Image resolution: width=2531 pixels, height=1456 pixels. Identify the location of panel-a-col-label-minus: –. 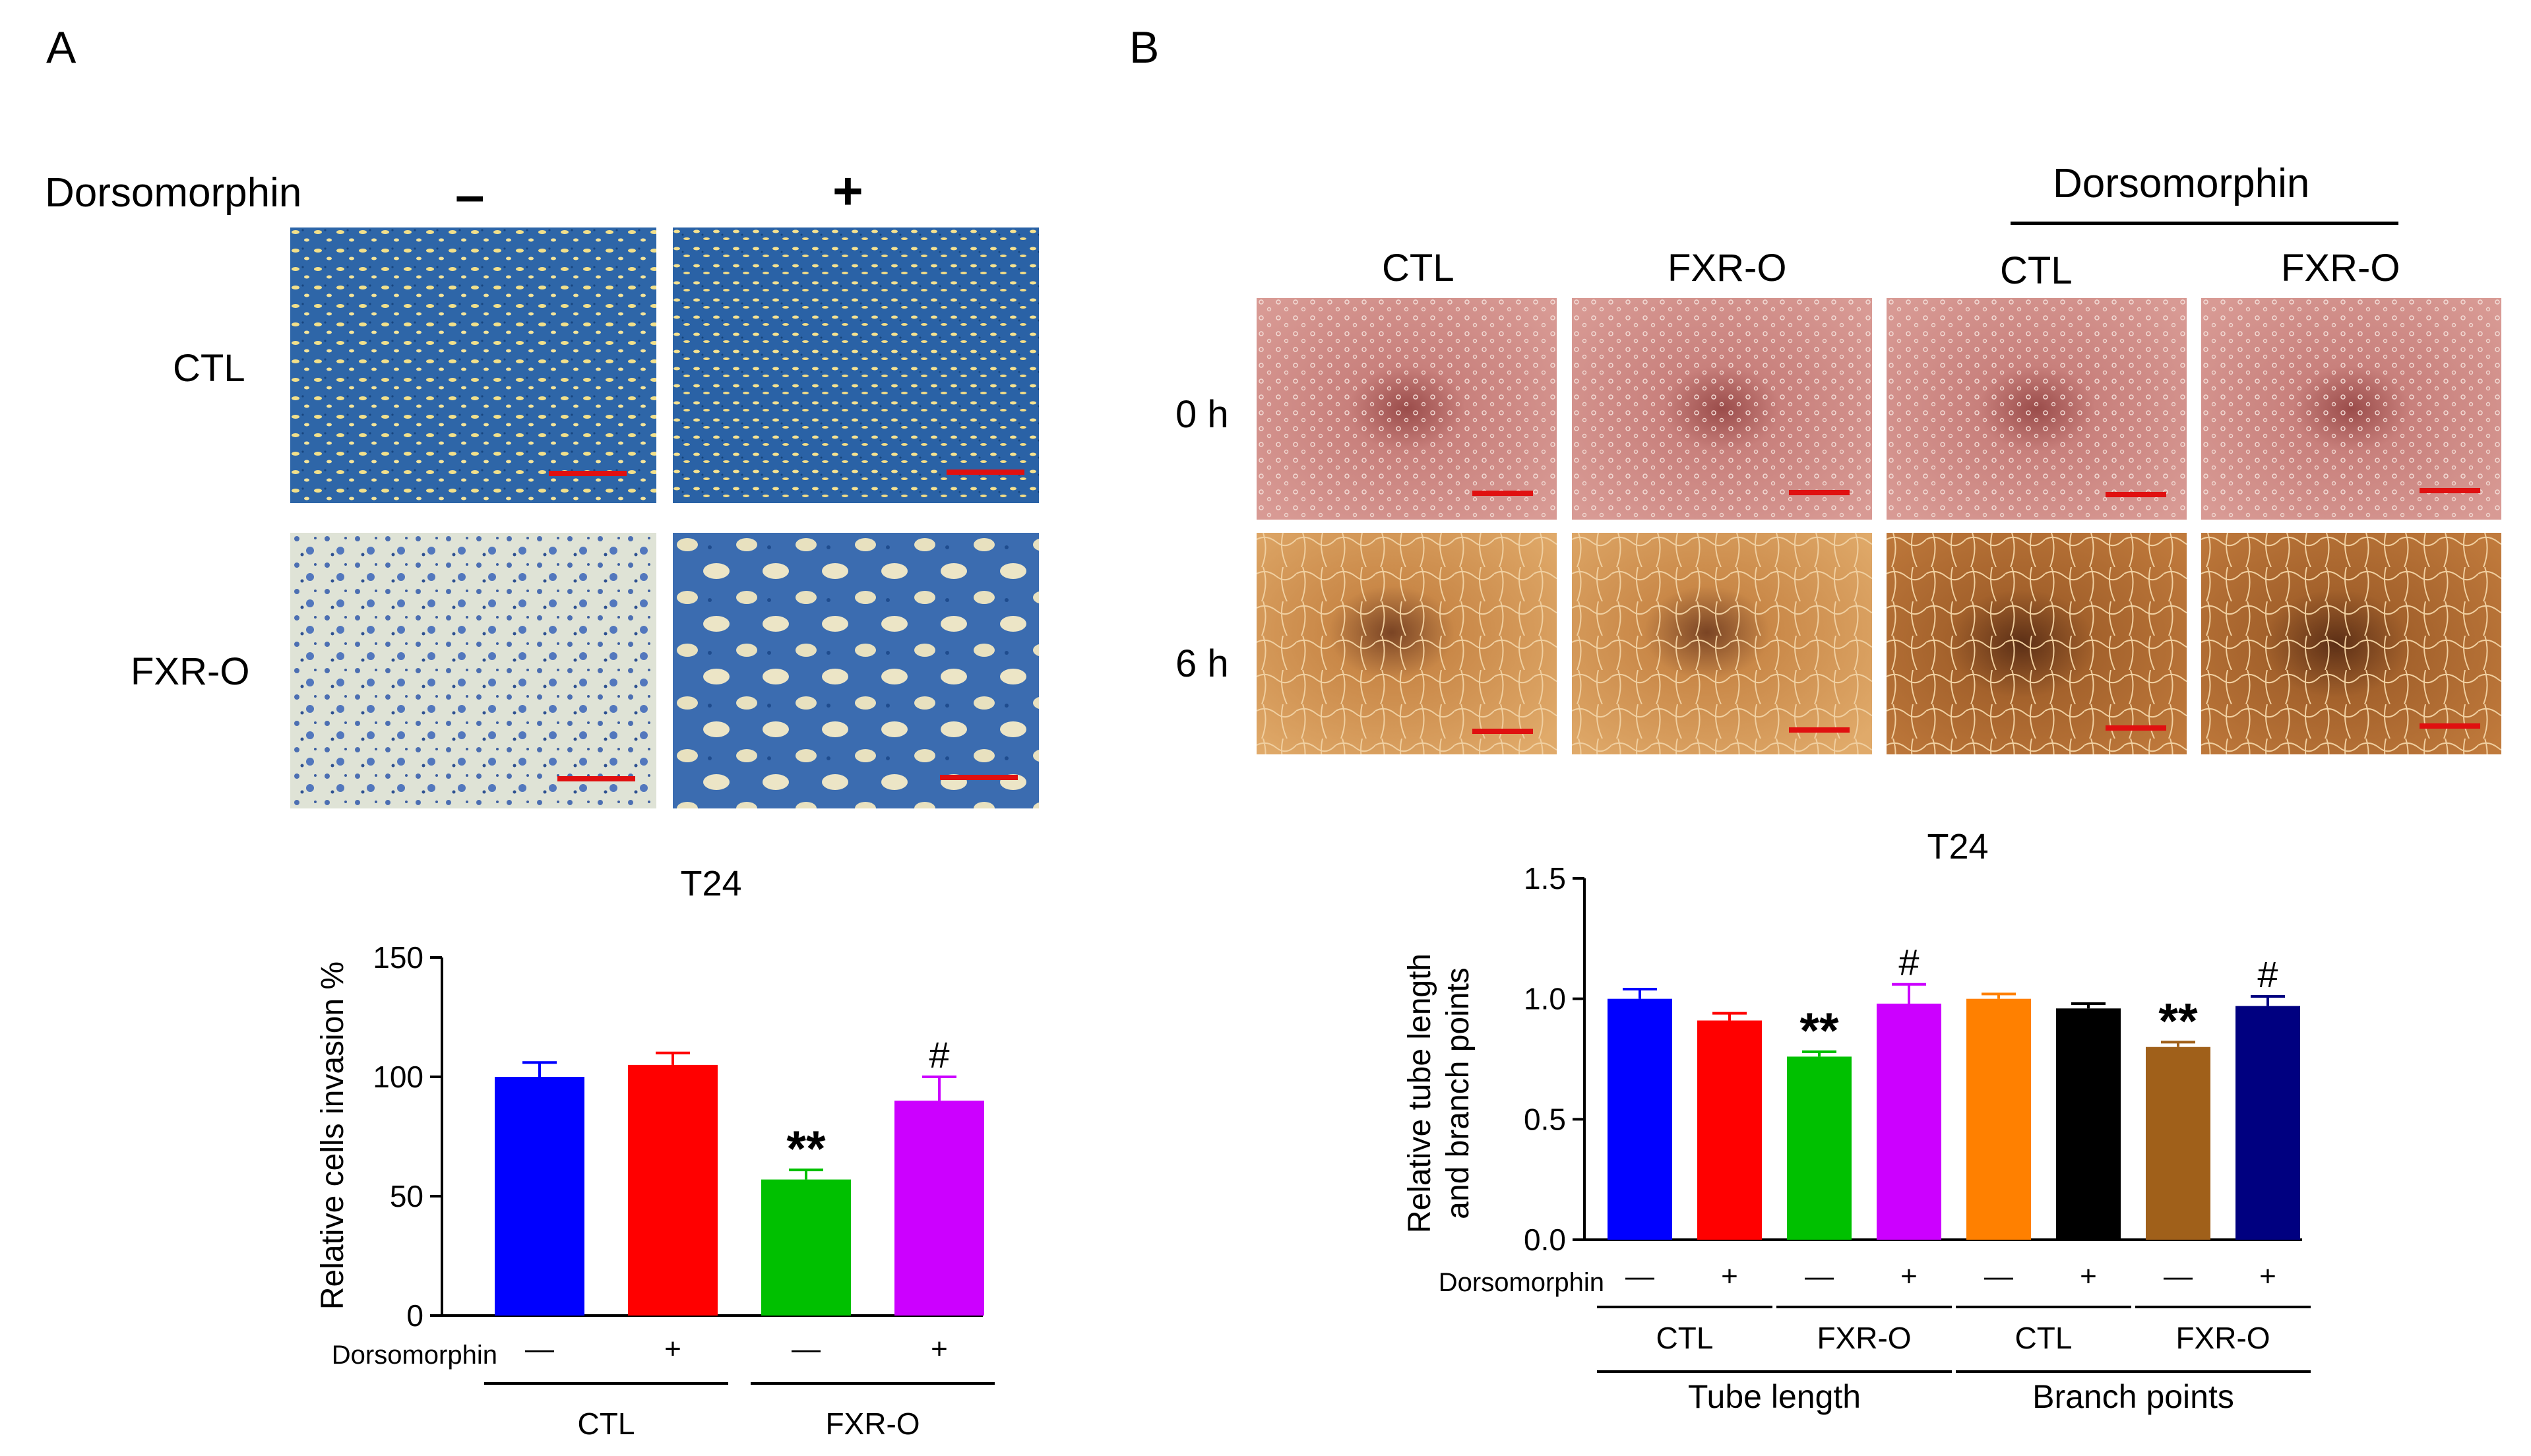
(470, 195).